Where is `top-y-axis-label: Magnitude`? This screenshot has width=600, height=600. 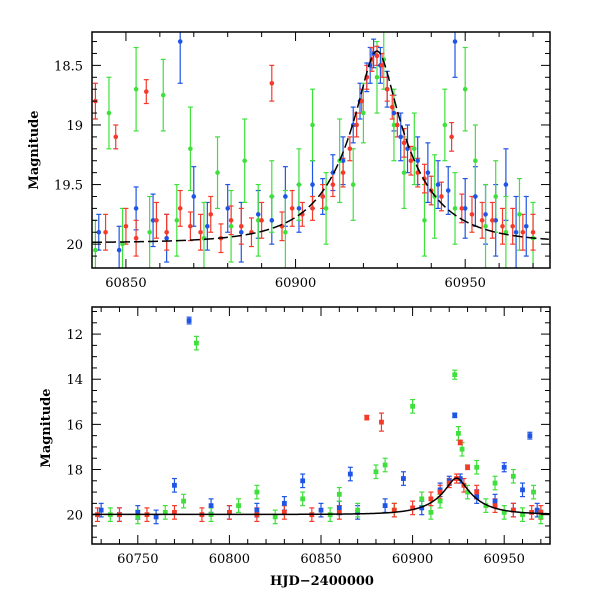
top-y-axis-label: Magnitude is located at coordinates (34, 149).